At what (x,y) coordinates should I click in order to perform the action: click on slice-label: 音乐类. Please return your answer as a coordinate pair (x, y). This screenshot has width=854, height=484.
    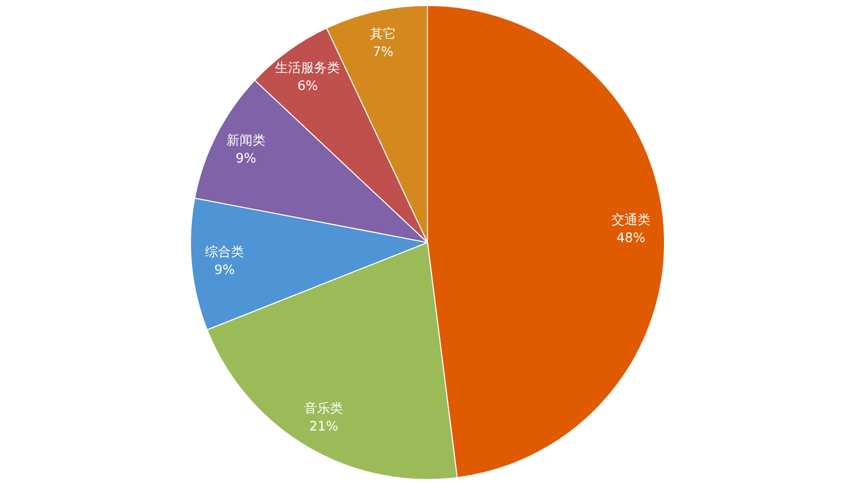
    Looking at the image, I should click on (324, 408).